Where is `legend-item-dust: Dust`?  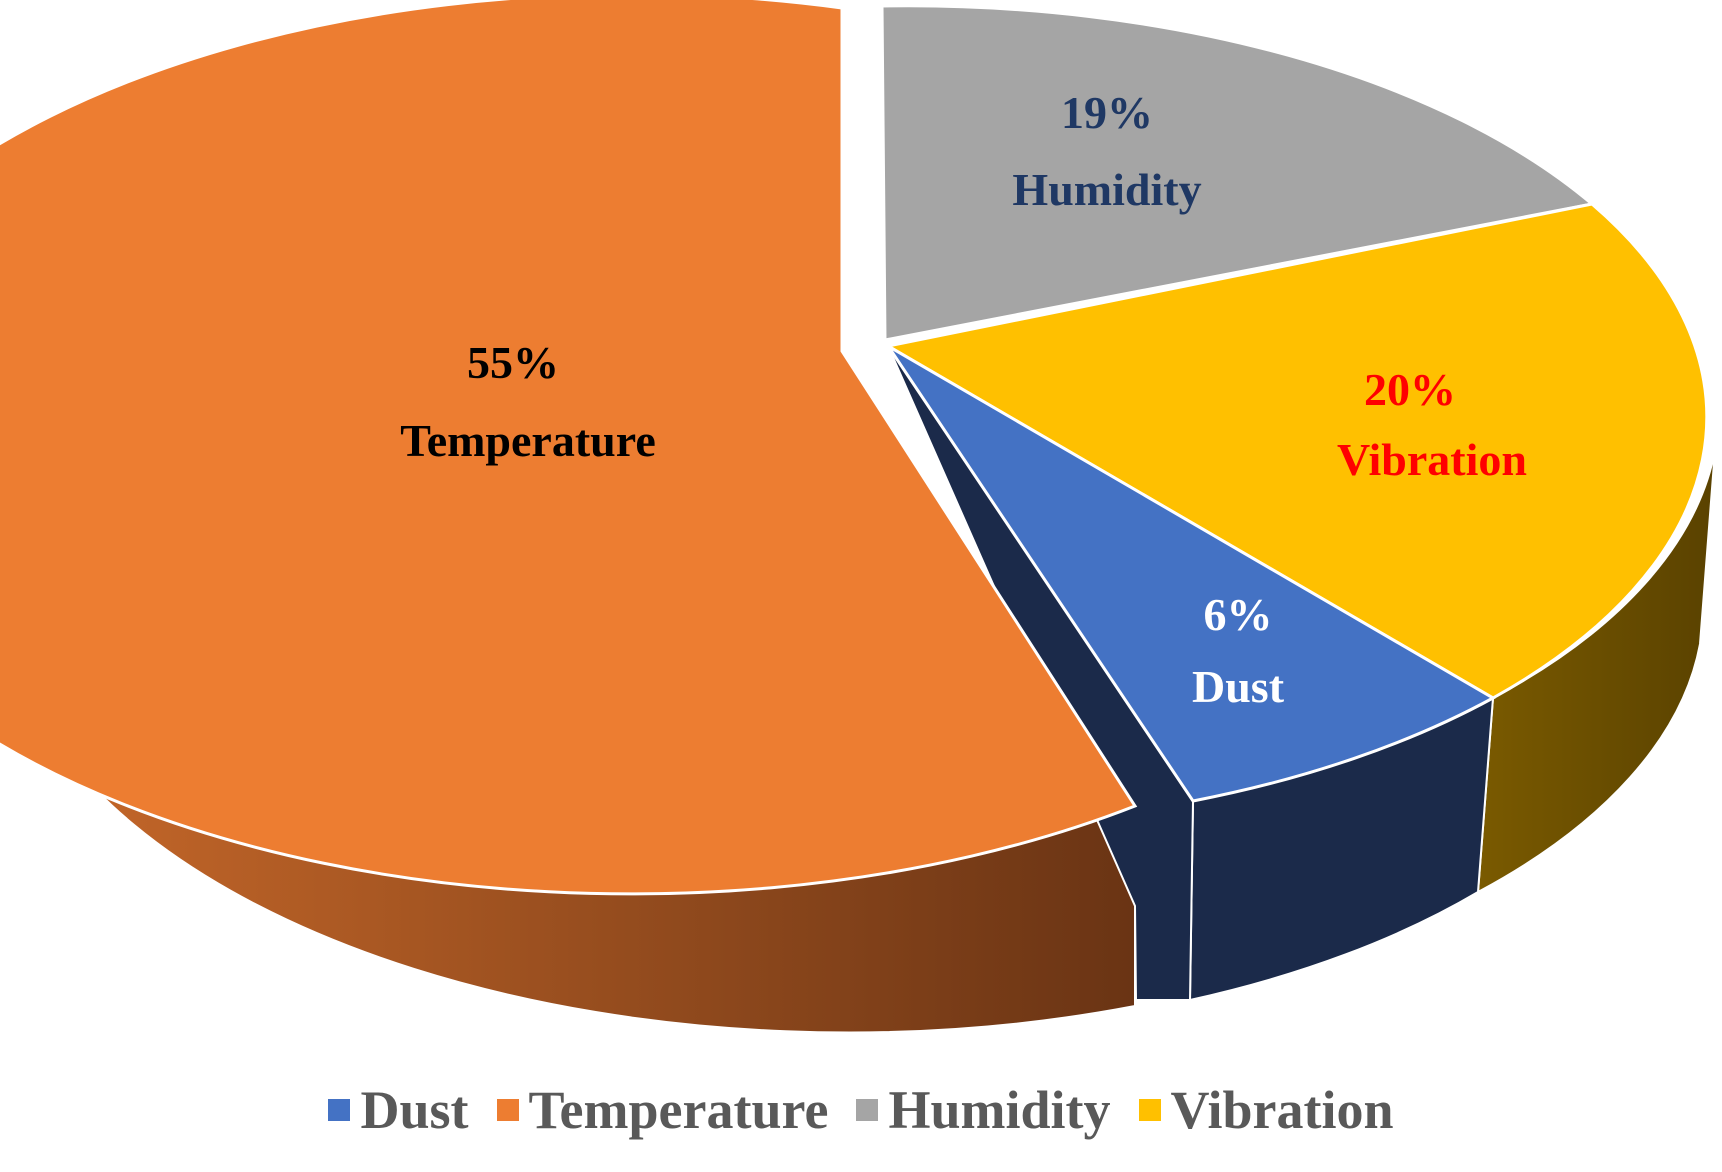
legend-item-dust: Dust is located at coordinates (398, 1110).